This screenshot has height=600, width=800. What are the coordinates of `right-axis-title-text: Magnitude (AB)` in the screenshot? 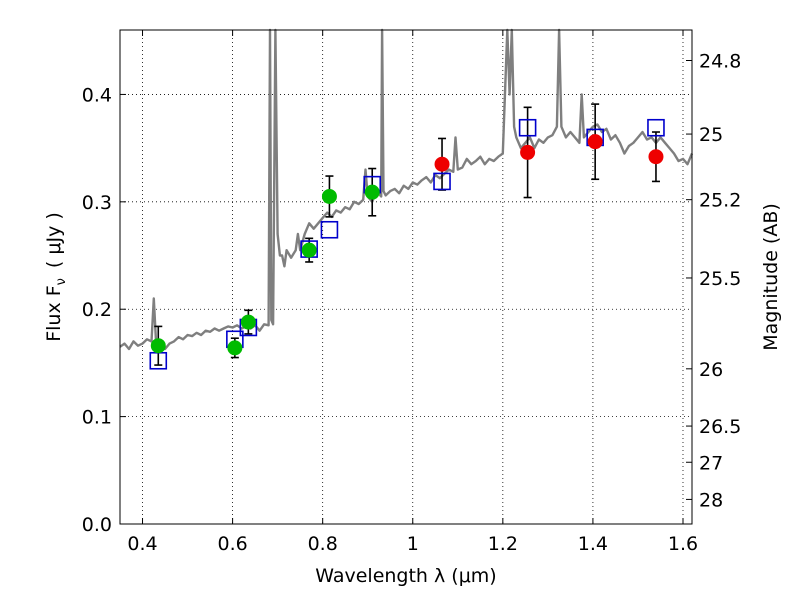 It's located at (771, 277).